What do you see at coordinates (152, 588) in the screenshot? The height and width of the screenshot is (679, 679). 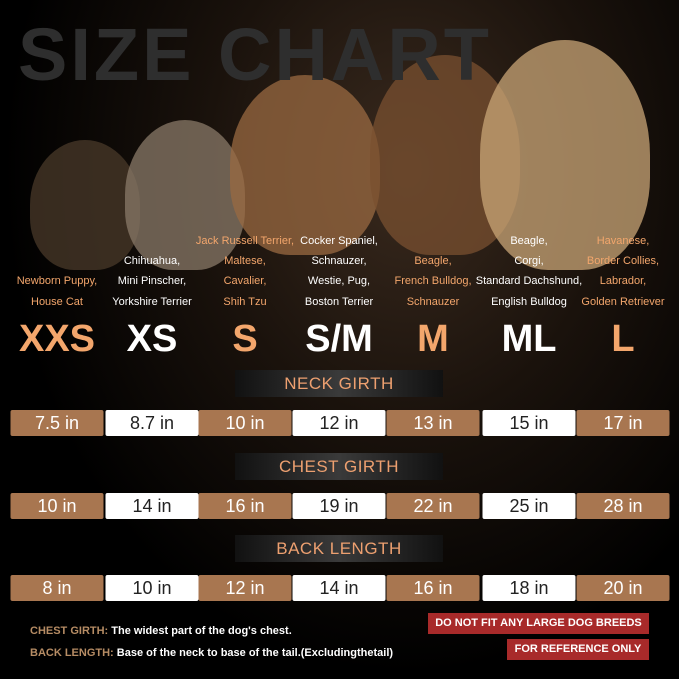 I see `back-value: 10 in` at bounding box center [152, 588].